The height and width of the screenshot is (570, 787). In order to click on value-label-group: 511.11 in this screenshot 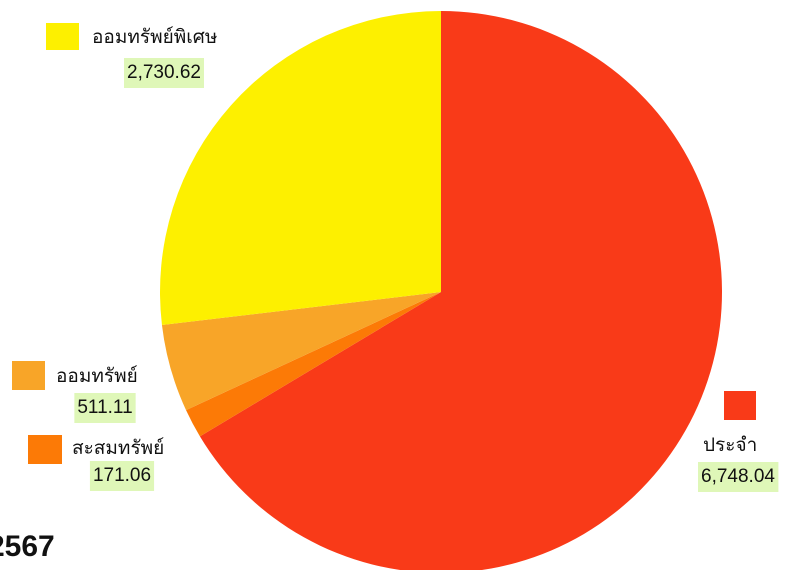, I will do `click(105, 408)`.